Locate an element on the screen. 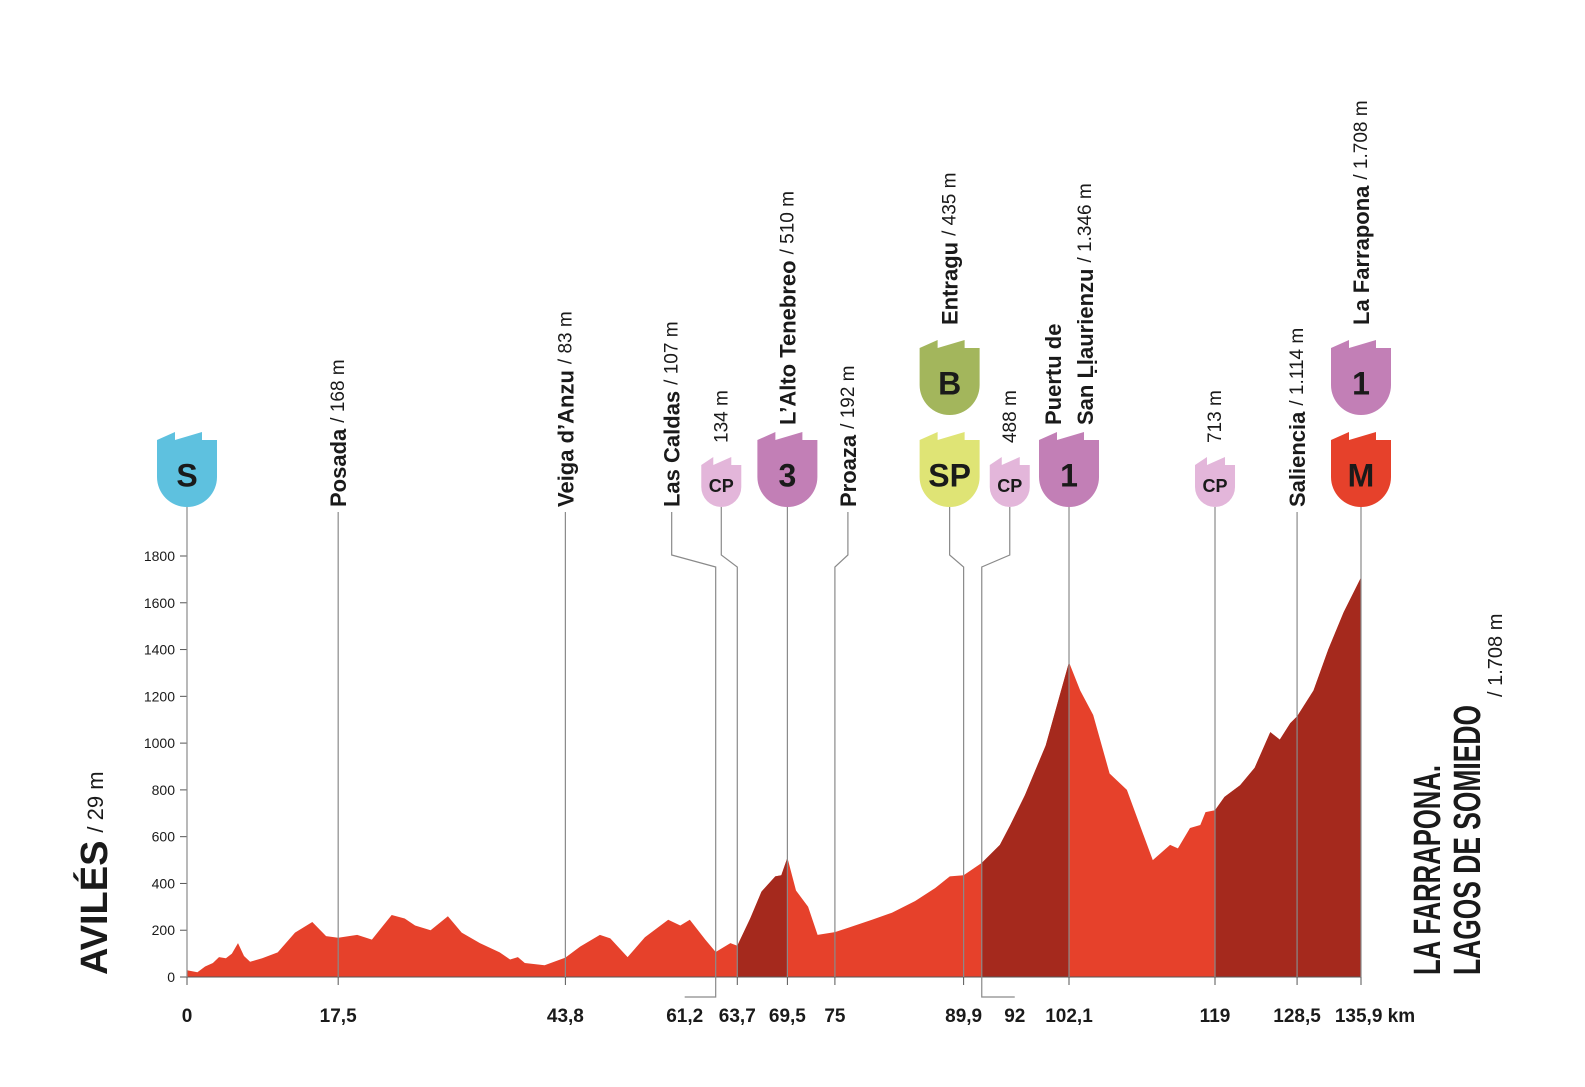  label-part: / 192 m is located at coordinates (847, 396).